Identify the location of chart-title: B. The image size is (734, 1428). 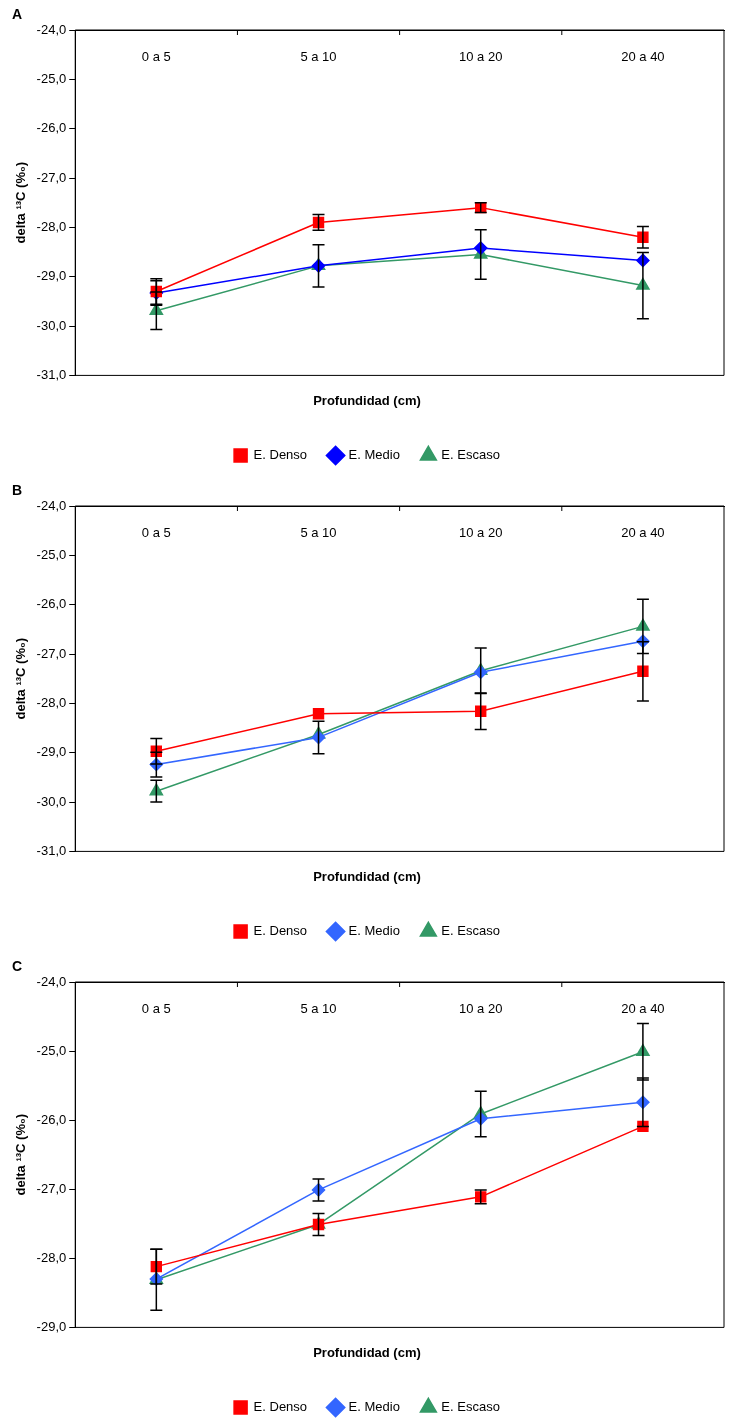
(17, 489).